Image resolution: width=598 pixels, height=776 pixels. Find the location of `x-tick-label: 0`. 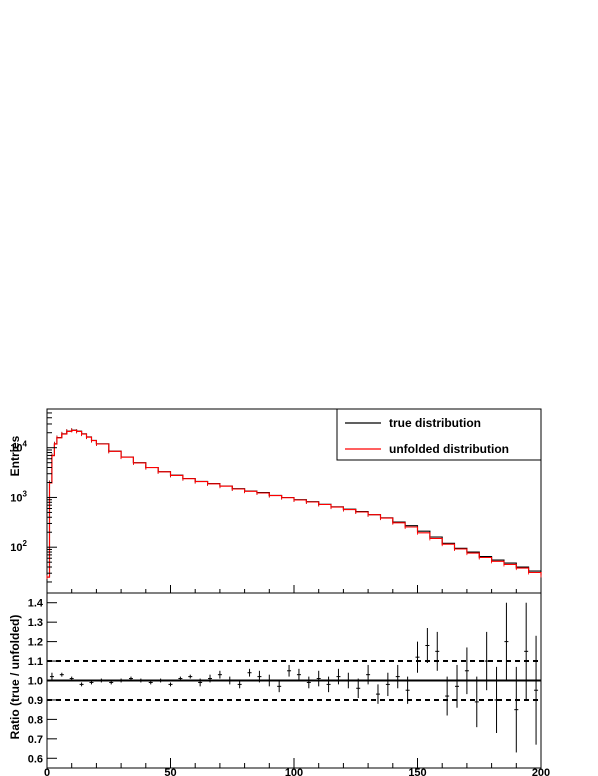

x-tick-label: 0 is located at coordinates (47, 771).